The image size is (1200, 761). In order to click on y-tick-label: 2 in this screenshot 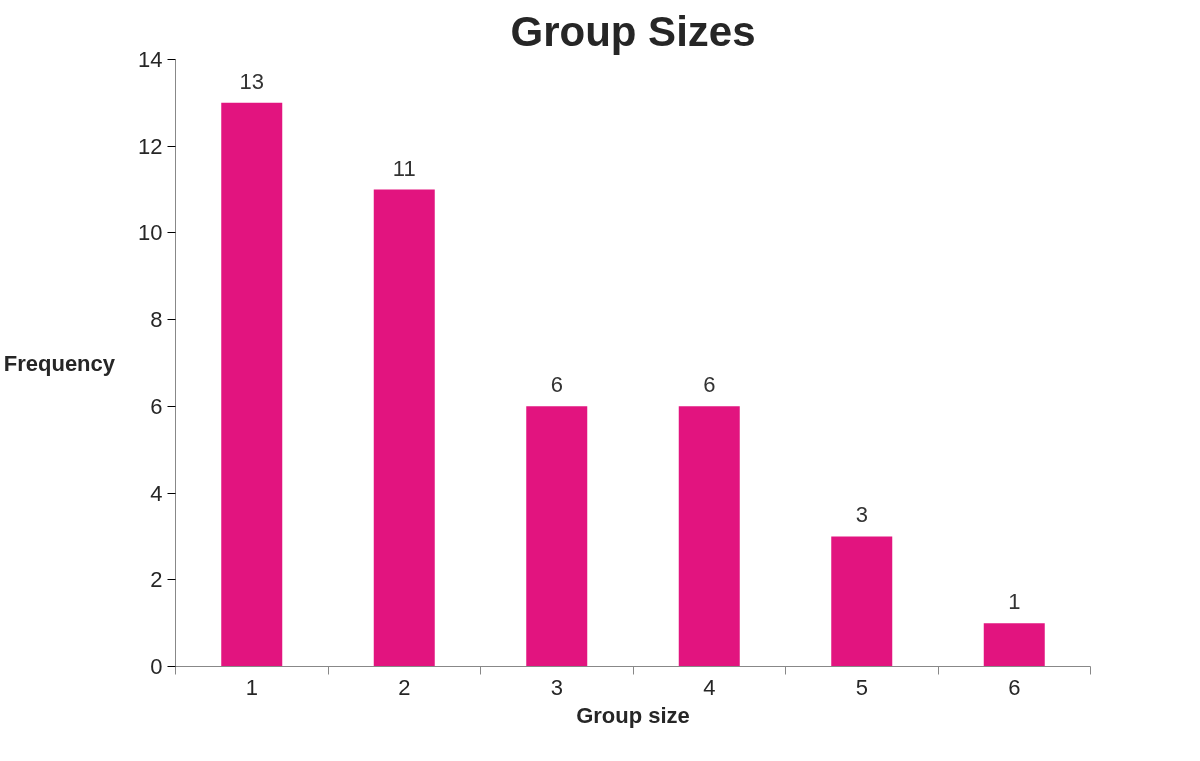, I will do `click(156, 580)`.